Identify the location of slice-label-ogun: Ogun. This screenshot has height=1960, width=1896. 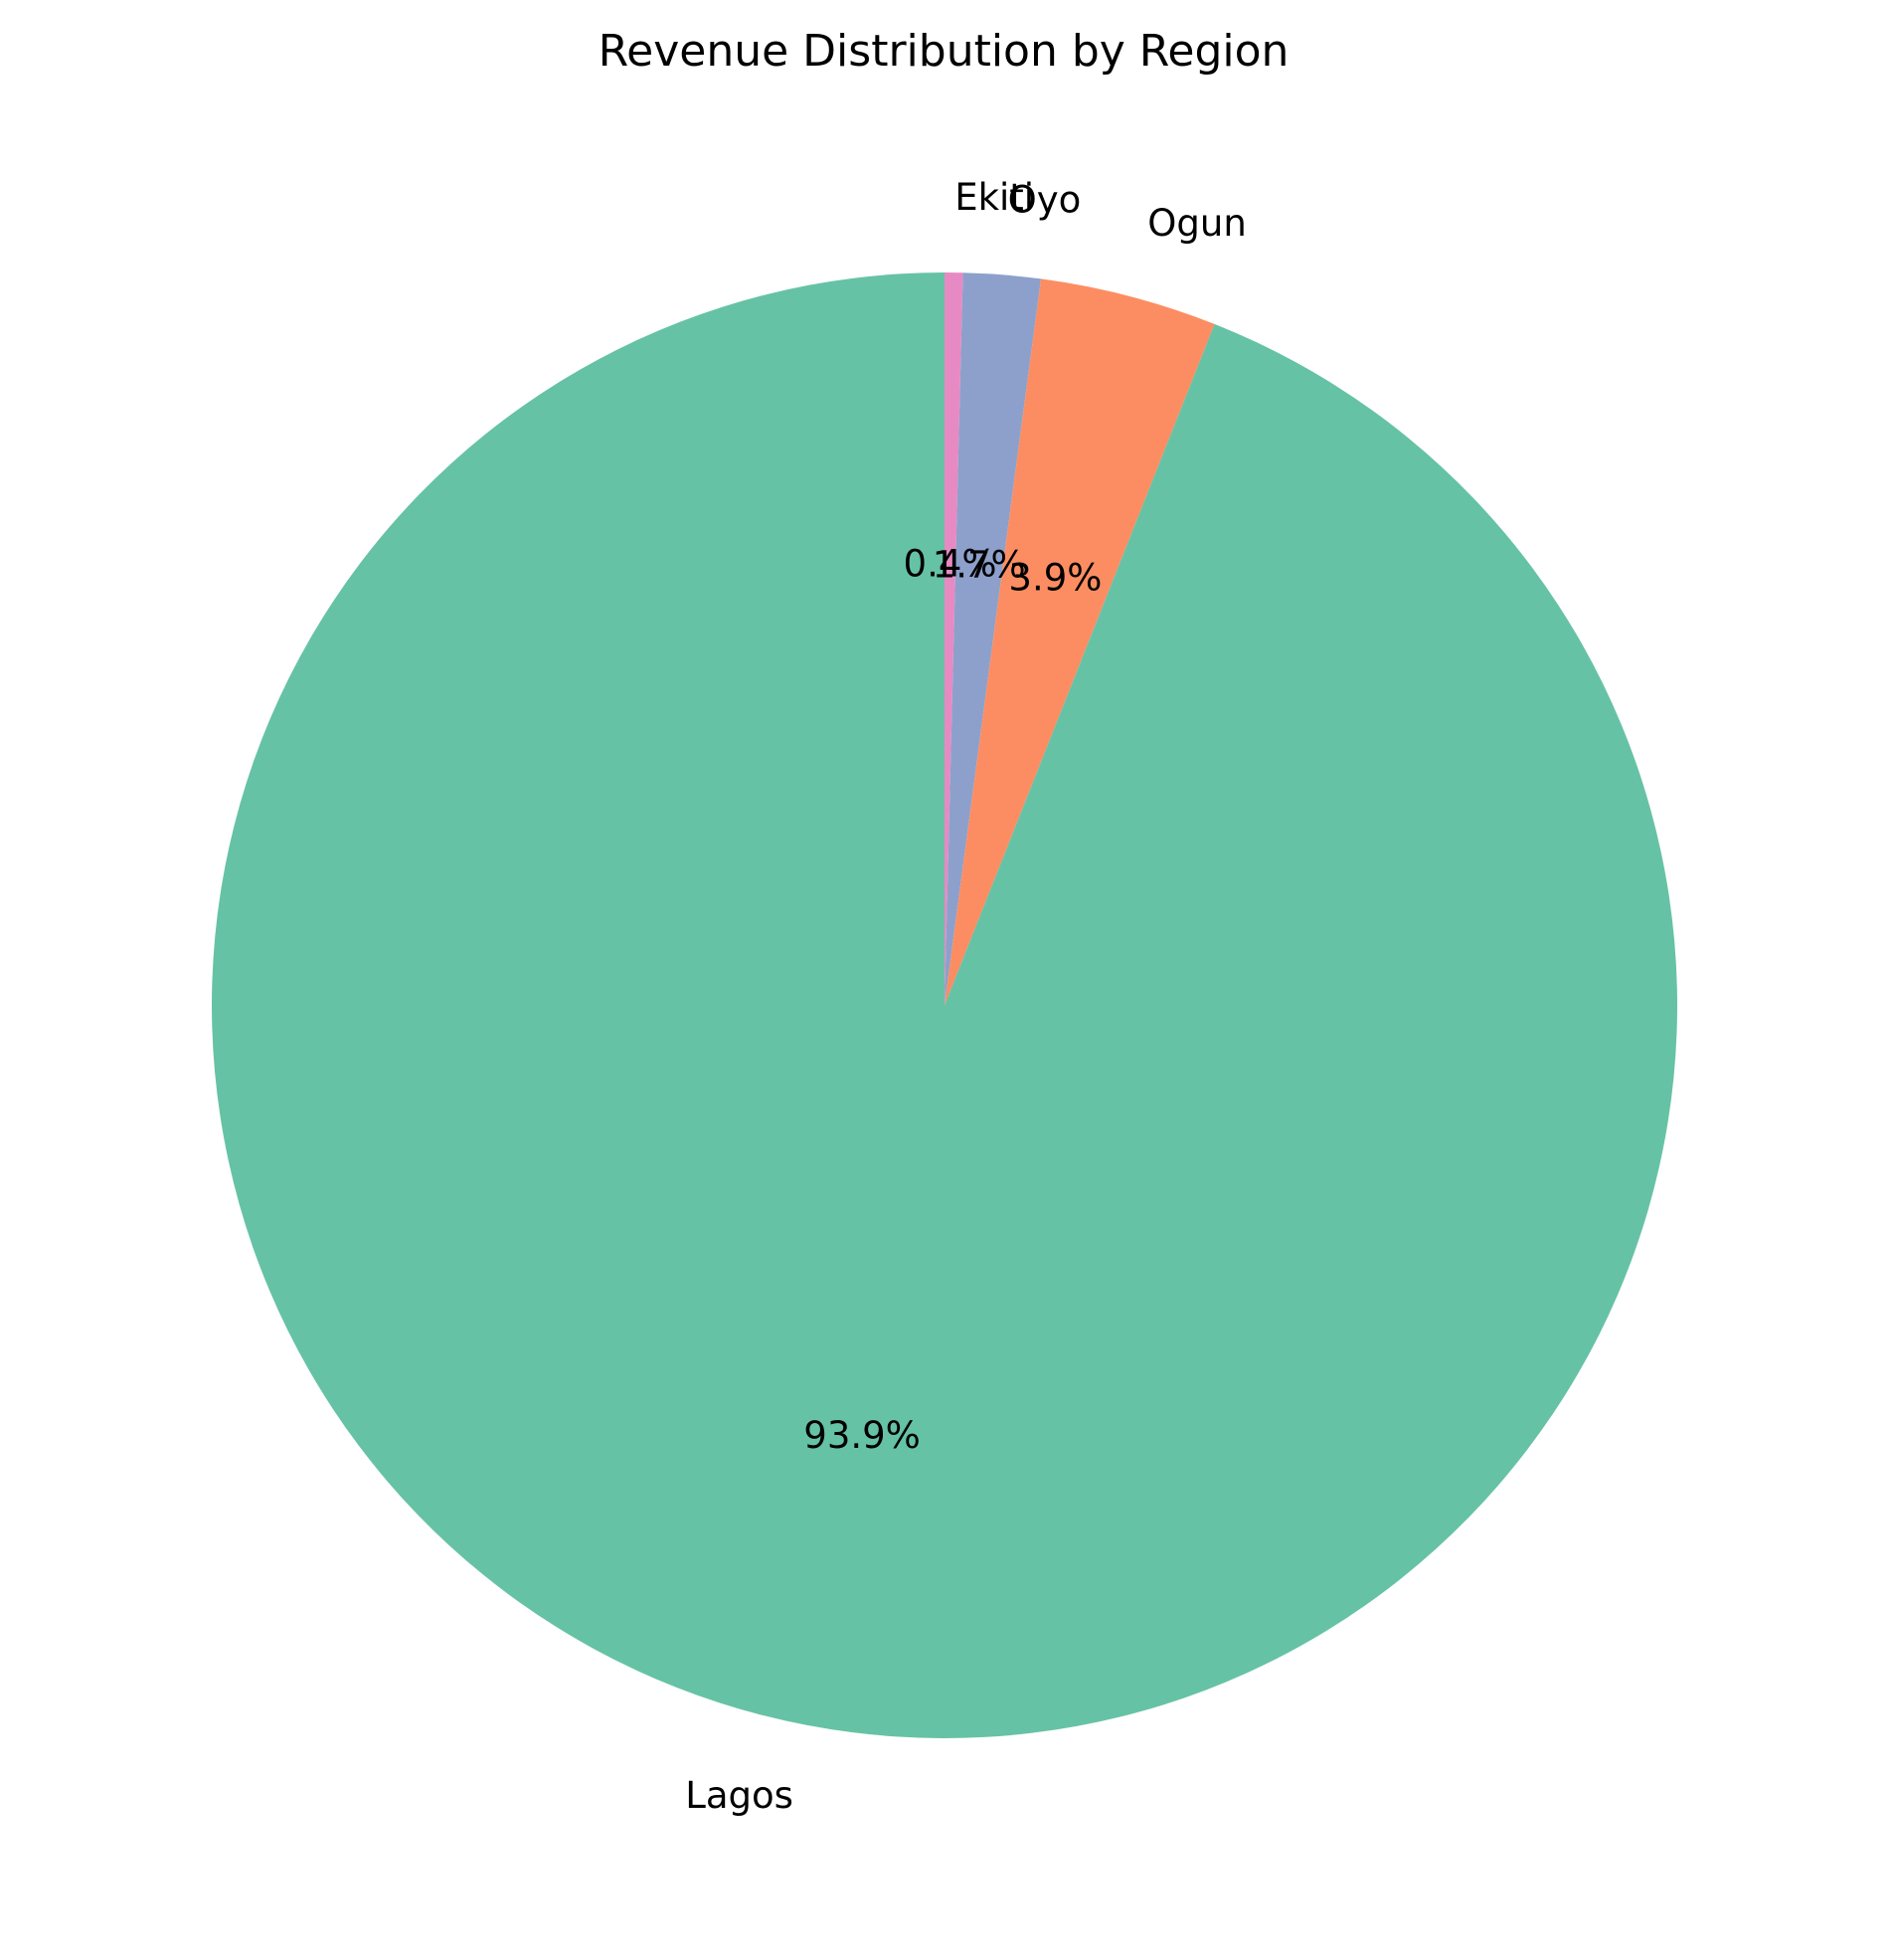
(1197, 223).